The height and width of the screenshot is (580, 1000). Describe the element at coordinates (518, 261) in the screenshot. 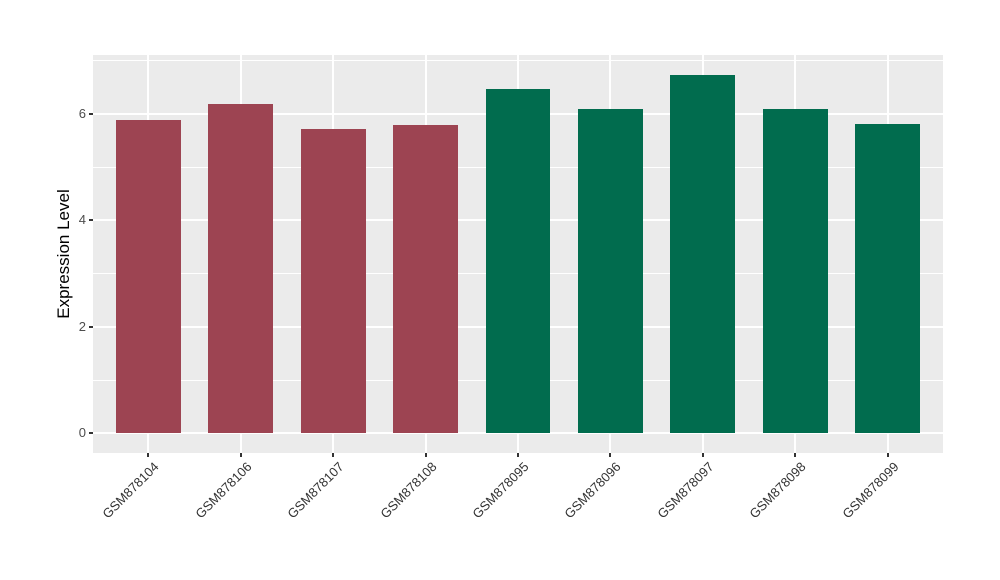

I see `bar-GSM878095` at that location.